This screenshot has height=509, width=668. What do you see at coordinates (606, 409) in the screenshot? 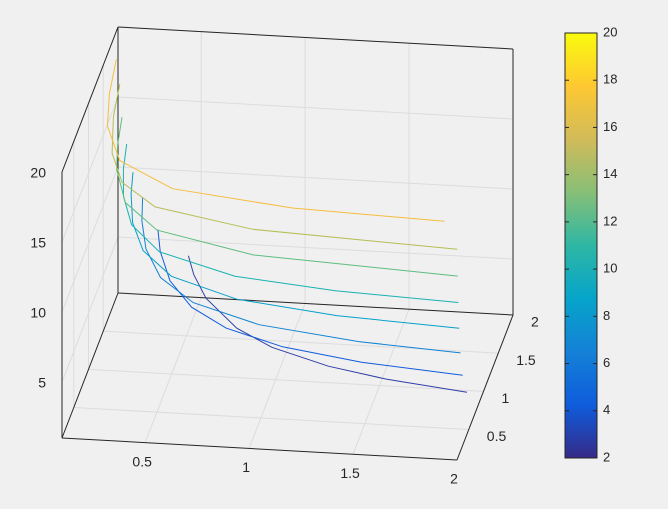
I see `colorbar-tick-label: 4` at bounding box center [606, 409].